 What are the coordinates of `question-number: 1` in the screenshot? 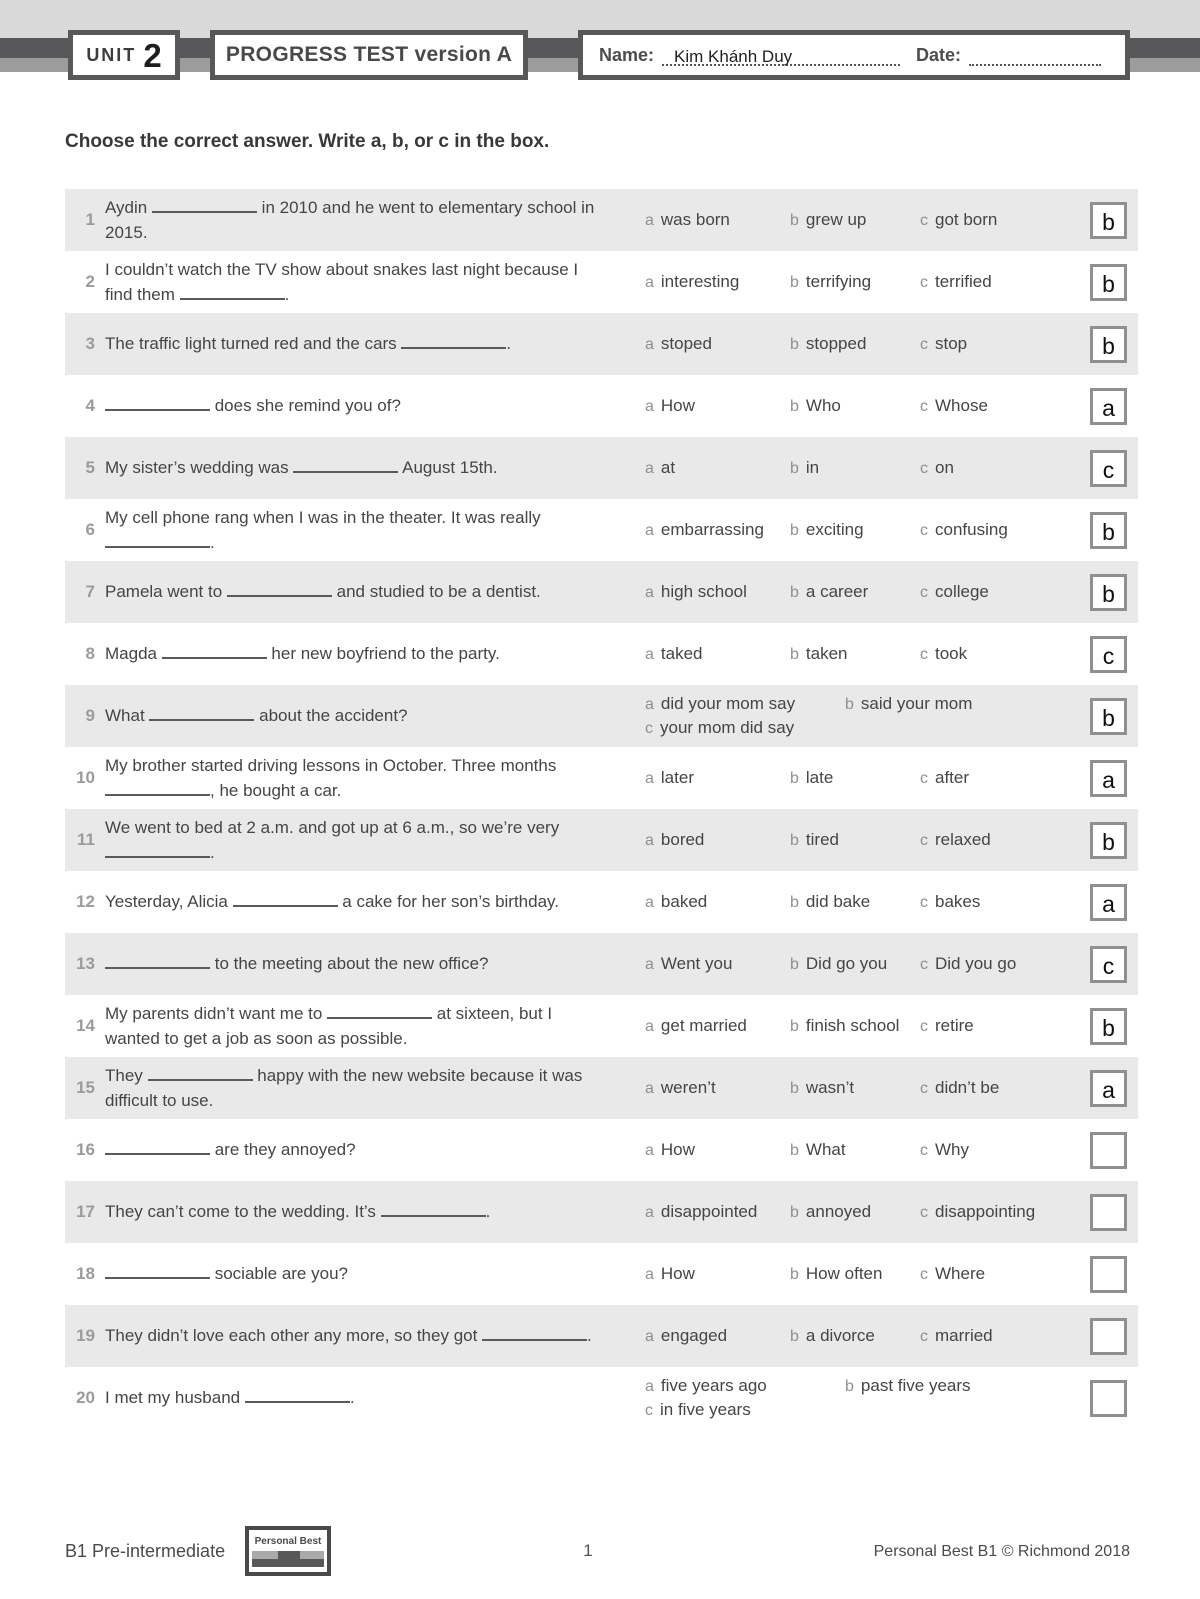 It's located at (90, 219).